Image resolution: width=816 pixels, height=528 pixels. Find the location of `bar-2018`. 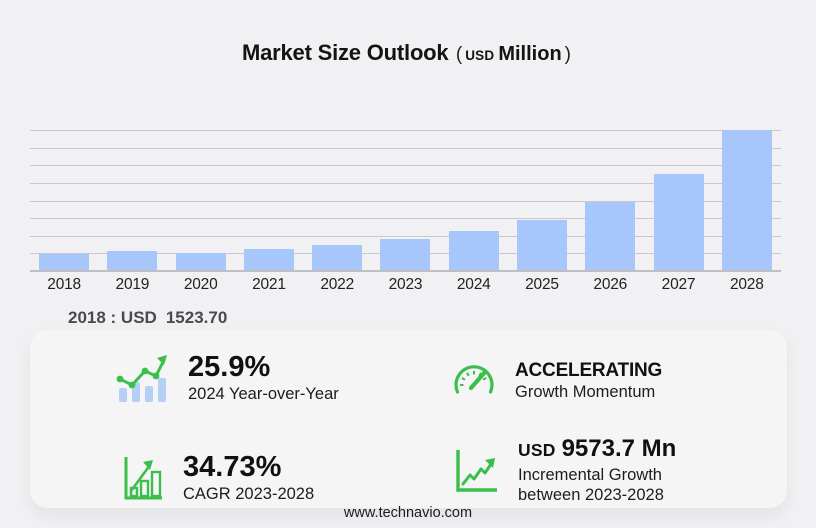

bar-2018 is located at coordinates (64, 262).